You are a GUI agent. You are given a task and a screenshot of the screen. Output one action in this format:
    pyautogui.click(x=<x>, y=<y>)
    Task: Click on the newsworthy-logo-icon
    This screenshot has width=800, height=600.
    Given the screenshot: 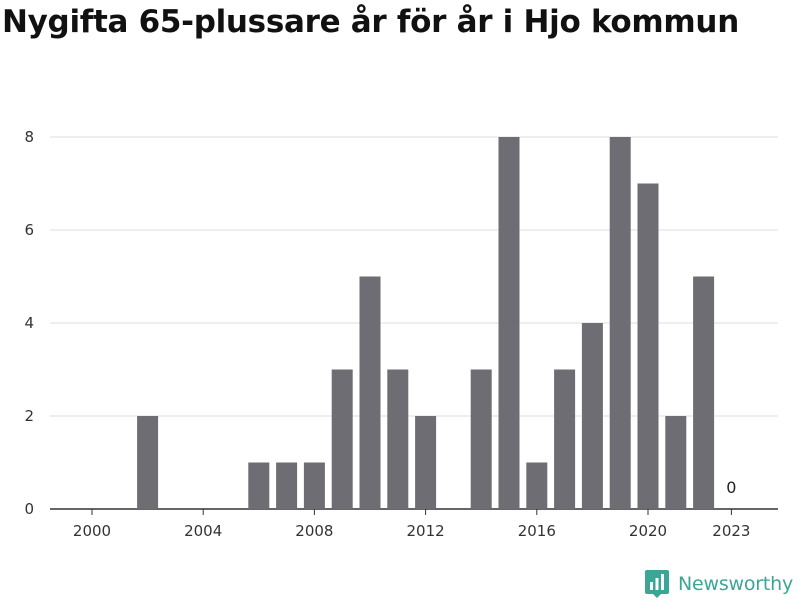 What is the action you would take?
    pyautogui.click(x=657, y=584)
    